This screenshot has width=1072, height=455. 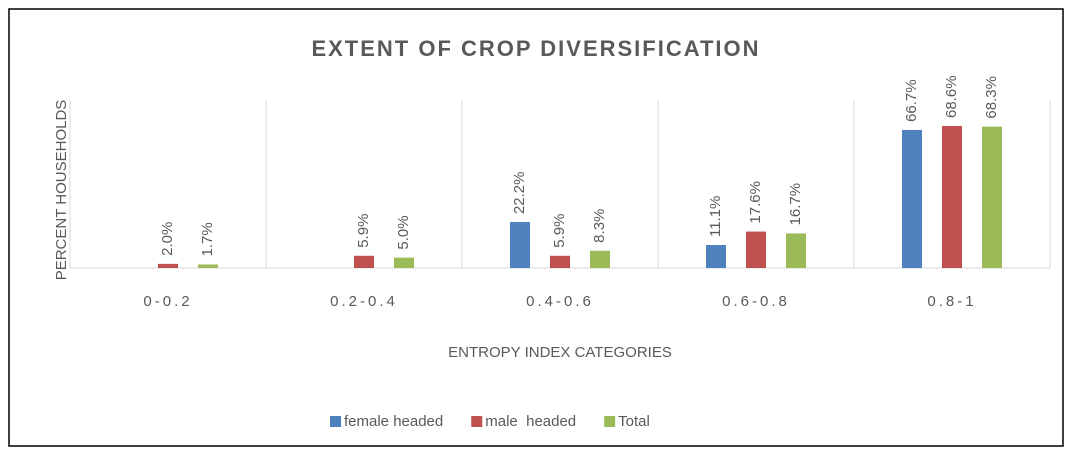 I want to click on x-tick-label: 0.4-0.6, so click(x=560, y=301).